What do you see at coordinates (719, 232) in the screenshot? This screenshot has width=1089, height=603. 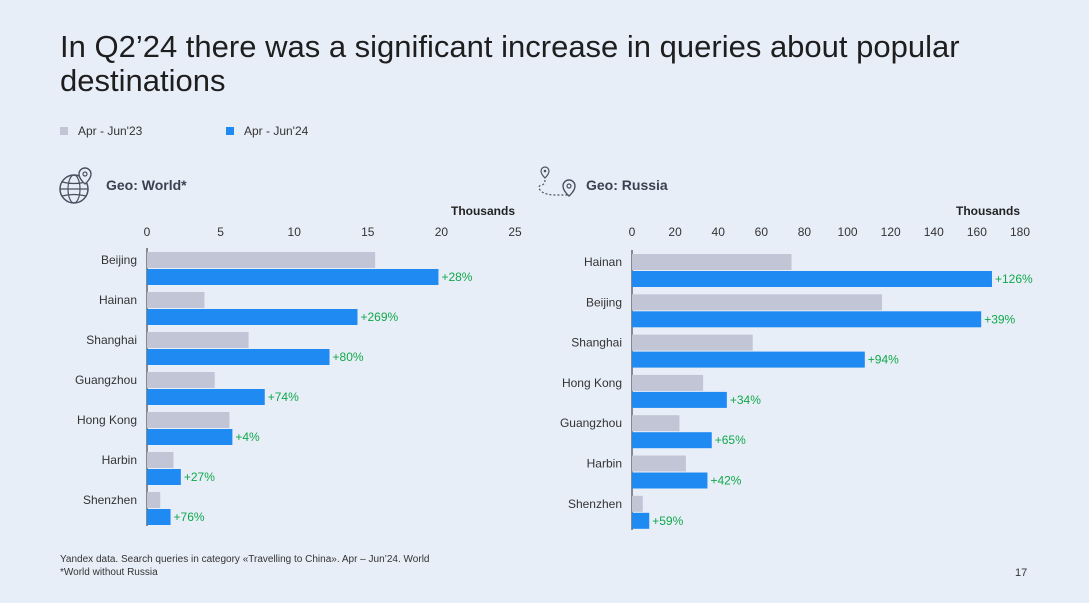 I see `x-tick-label: 40` at bounding box center [719, 232].